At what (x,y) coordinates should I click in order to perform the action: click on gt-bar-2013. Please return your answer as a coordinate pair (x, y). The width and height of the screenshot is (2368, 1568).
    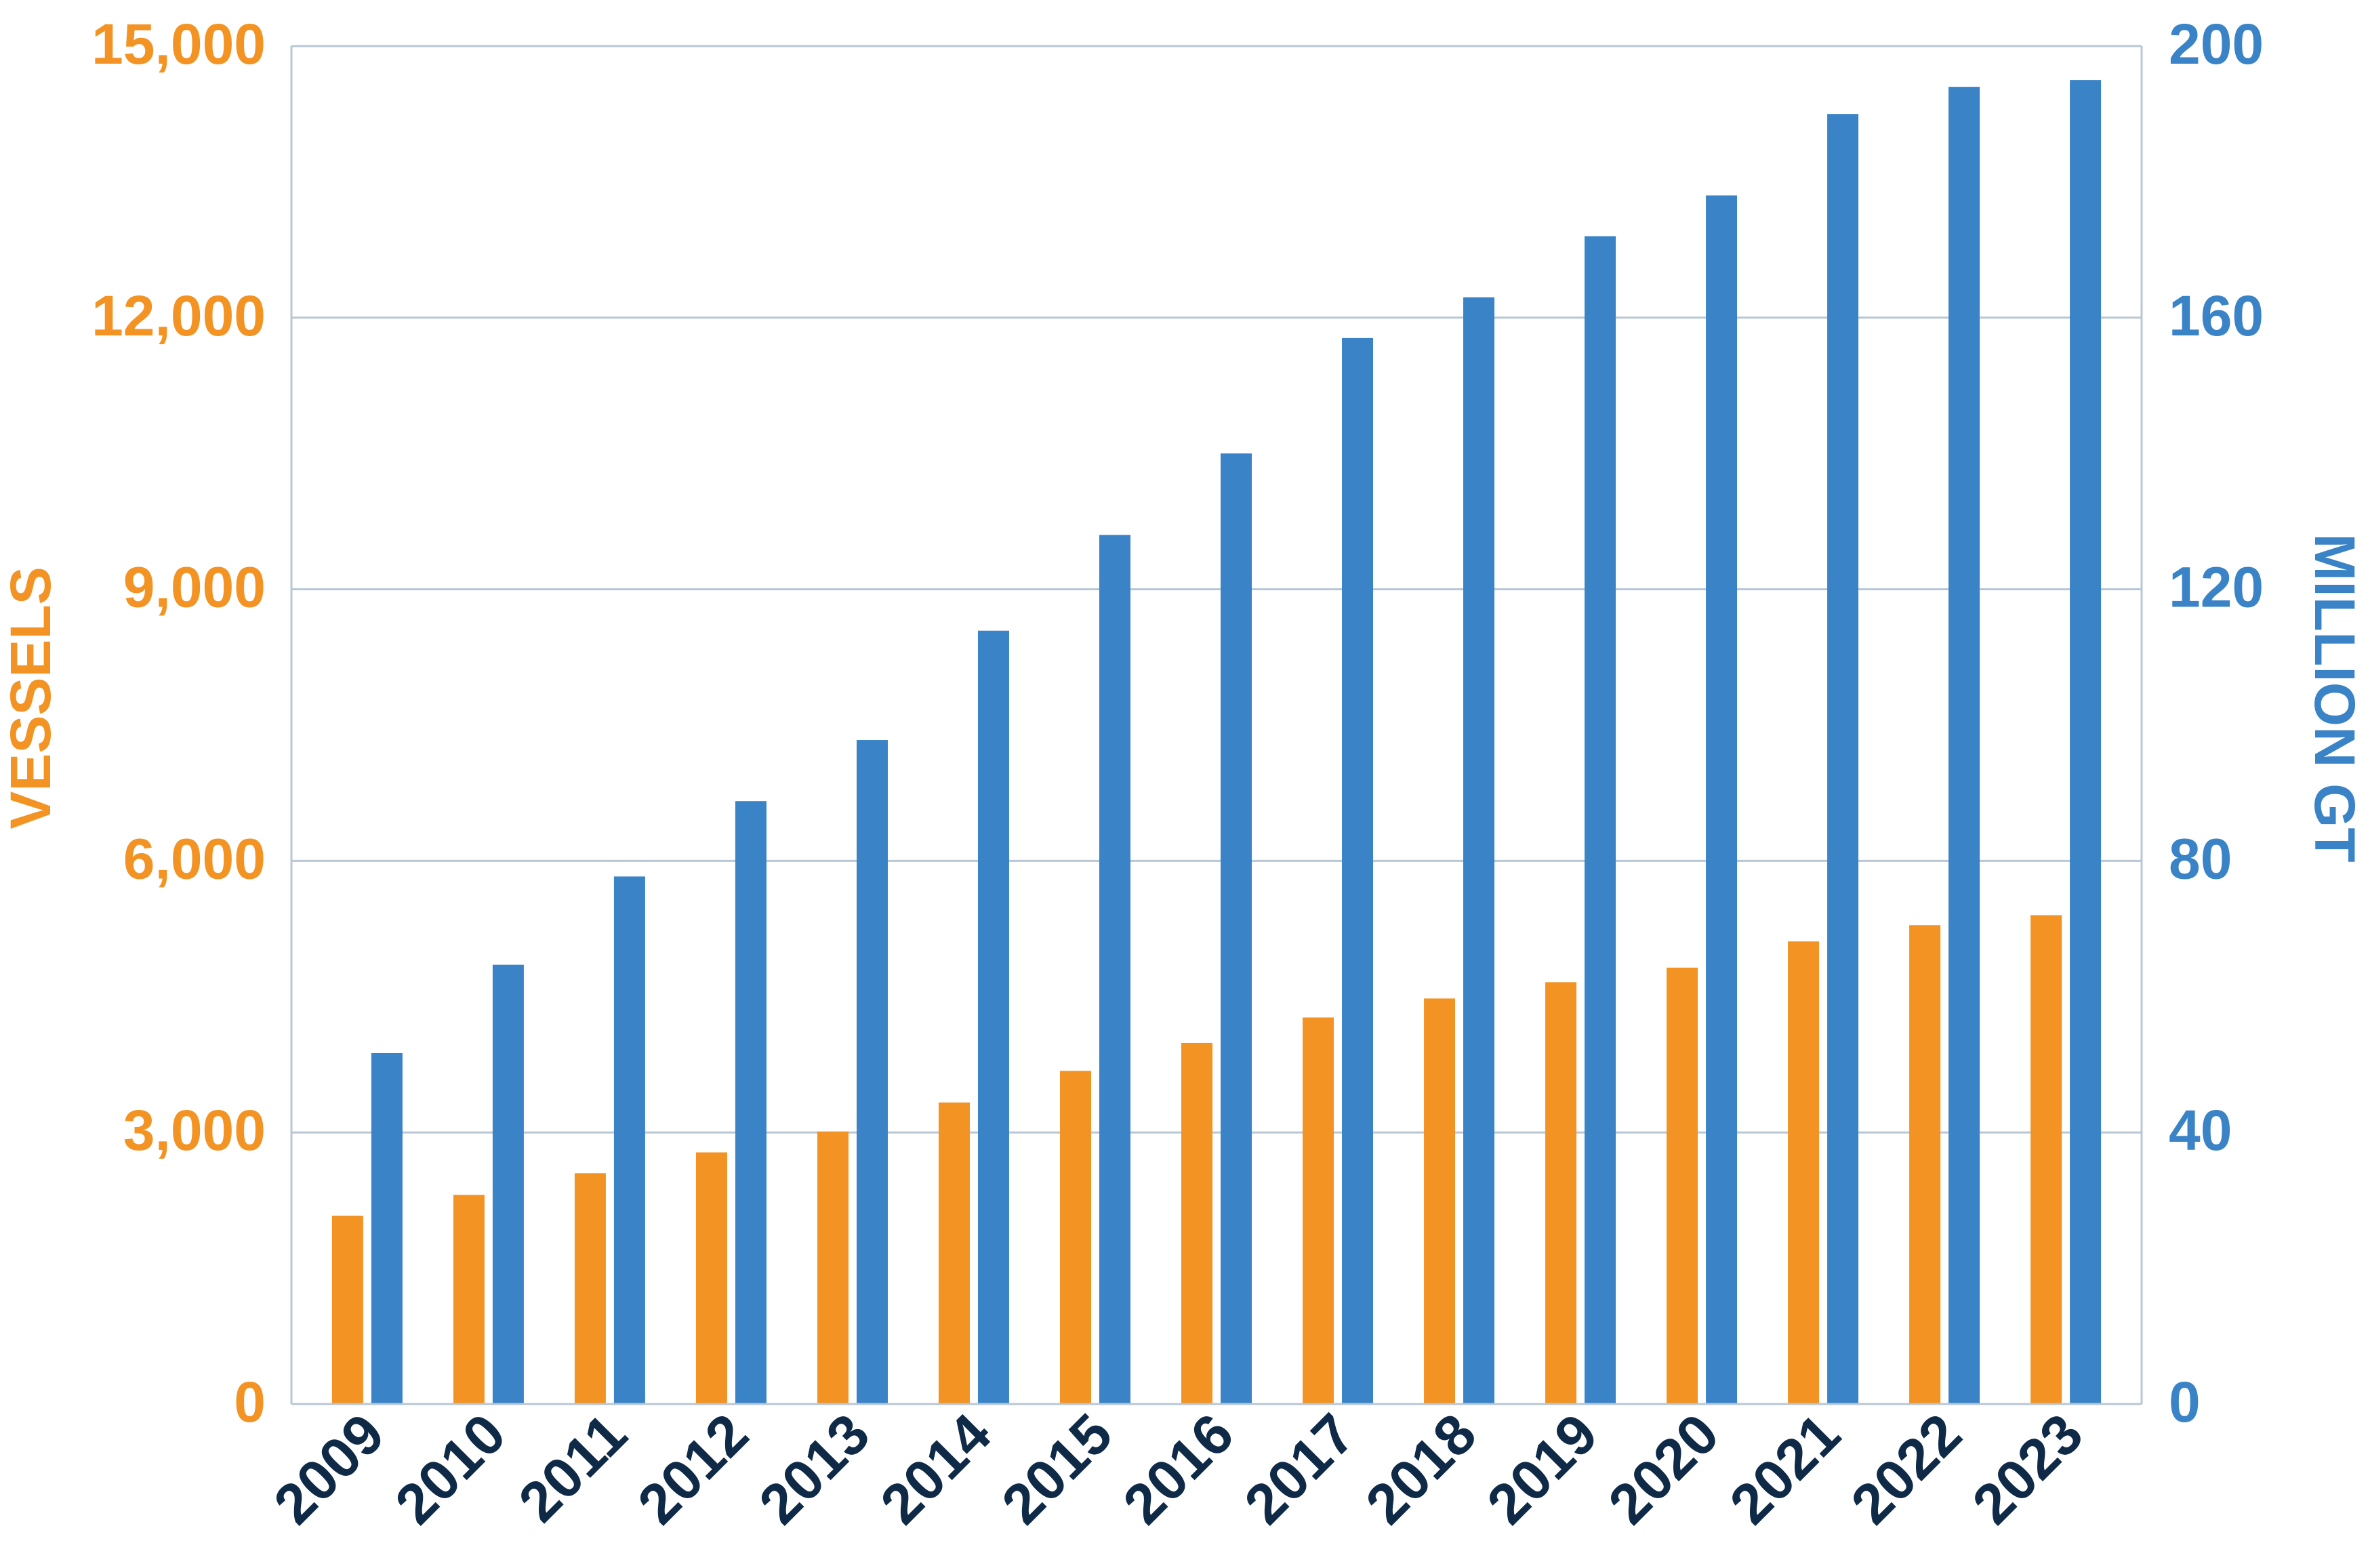
    Looking at the image, I should click on (872, 1072).